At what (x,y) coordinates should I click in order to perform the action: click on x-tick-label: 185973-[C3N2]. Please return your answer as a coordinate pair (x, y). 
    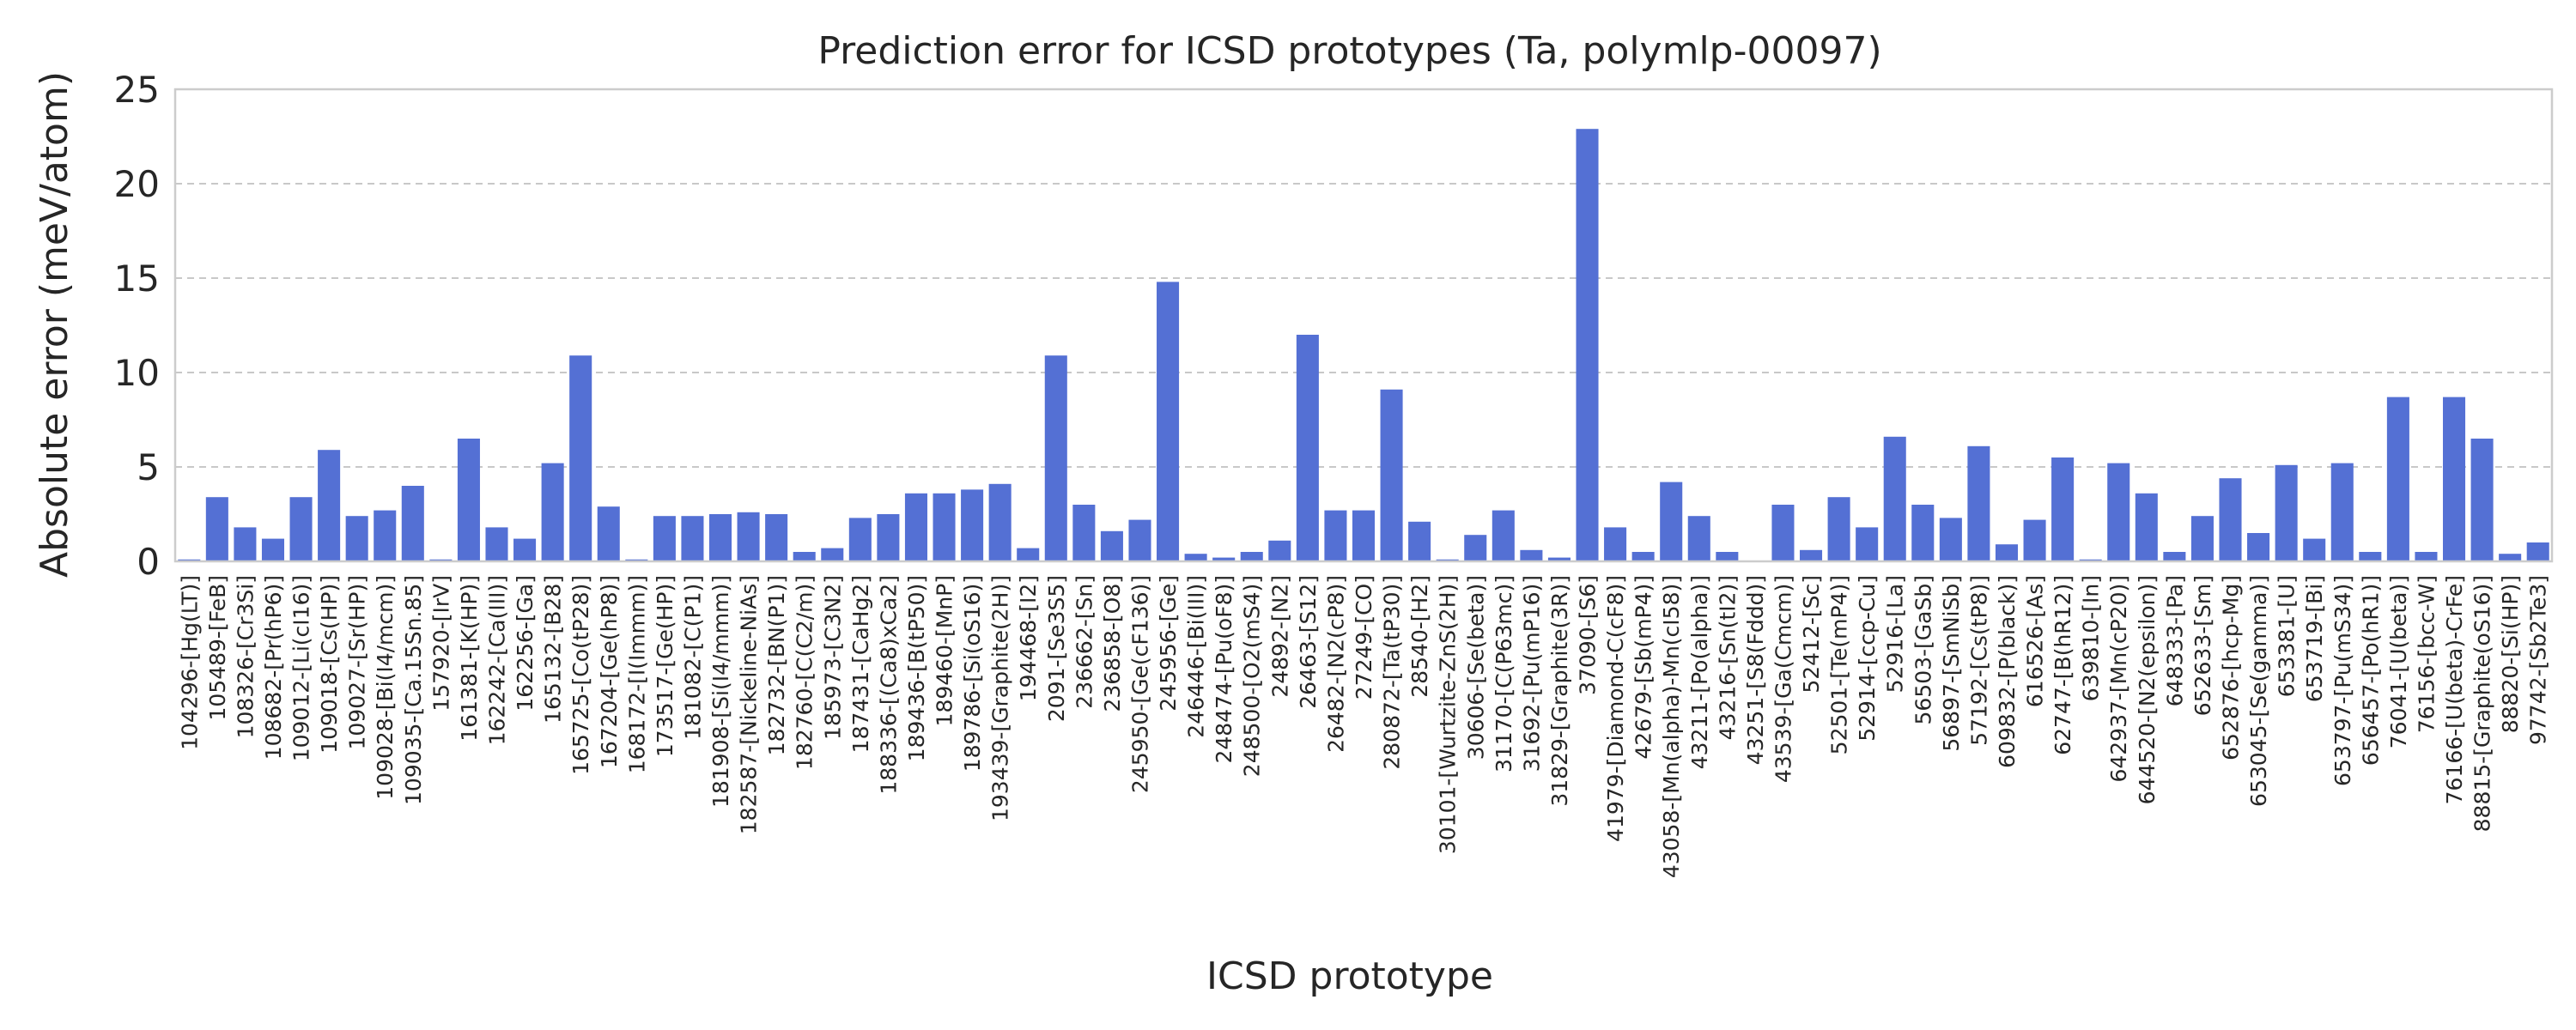
    Looking at the image, I should click on (832, 657).